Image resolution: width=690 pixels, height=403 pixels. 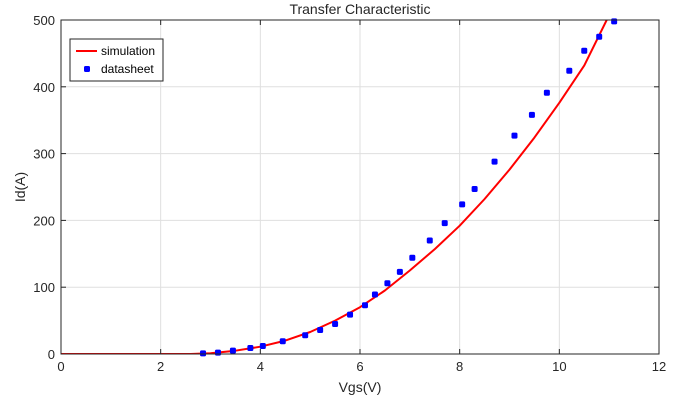 What do you see at coordinates (60, 366) in the screenshot?
I see `x-tick-label: 0` at bounding box center [60, 366].